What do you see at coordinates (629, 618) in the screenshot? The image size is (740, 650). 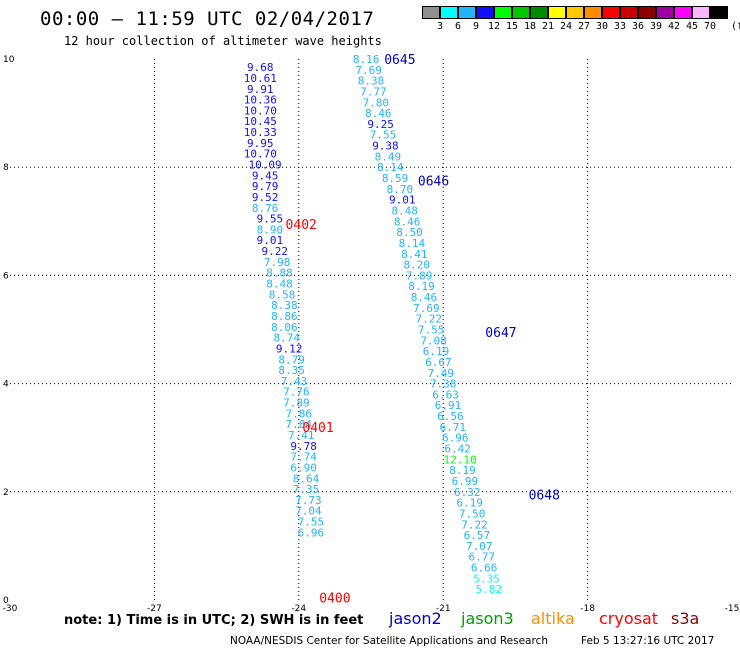 I see `legend-cryosat: cryosat` at bounding box center [629, 618].